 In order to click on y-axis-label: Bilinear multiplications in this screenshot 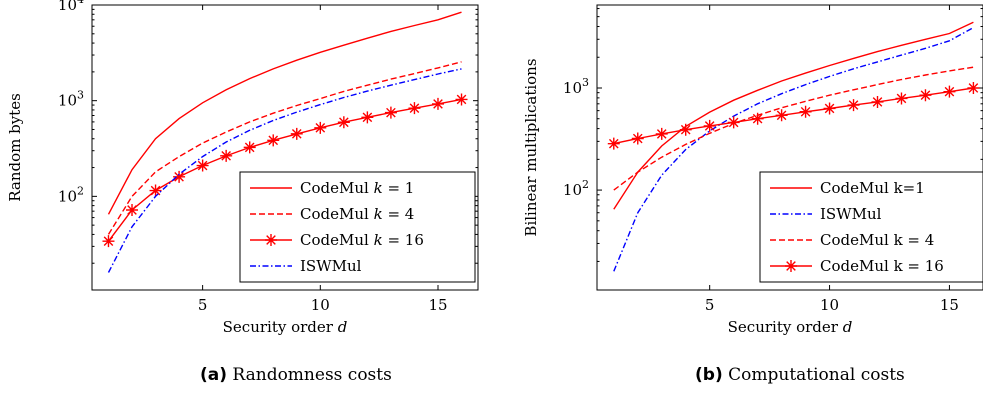, I will do `click(531, 147)`.